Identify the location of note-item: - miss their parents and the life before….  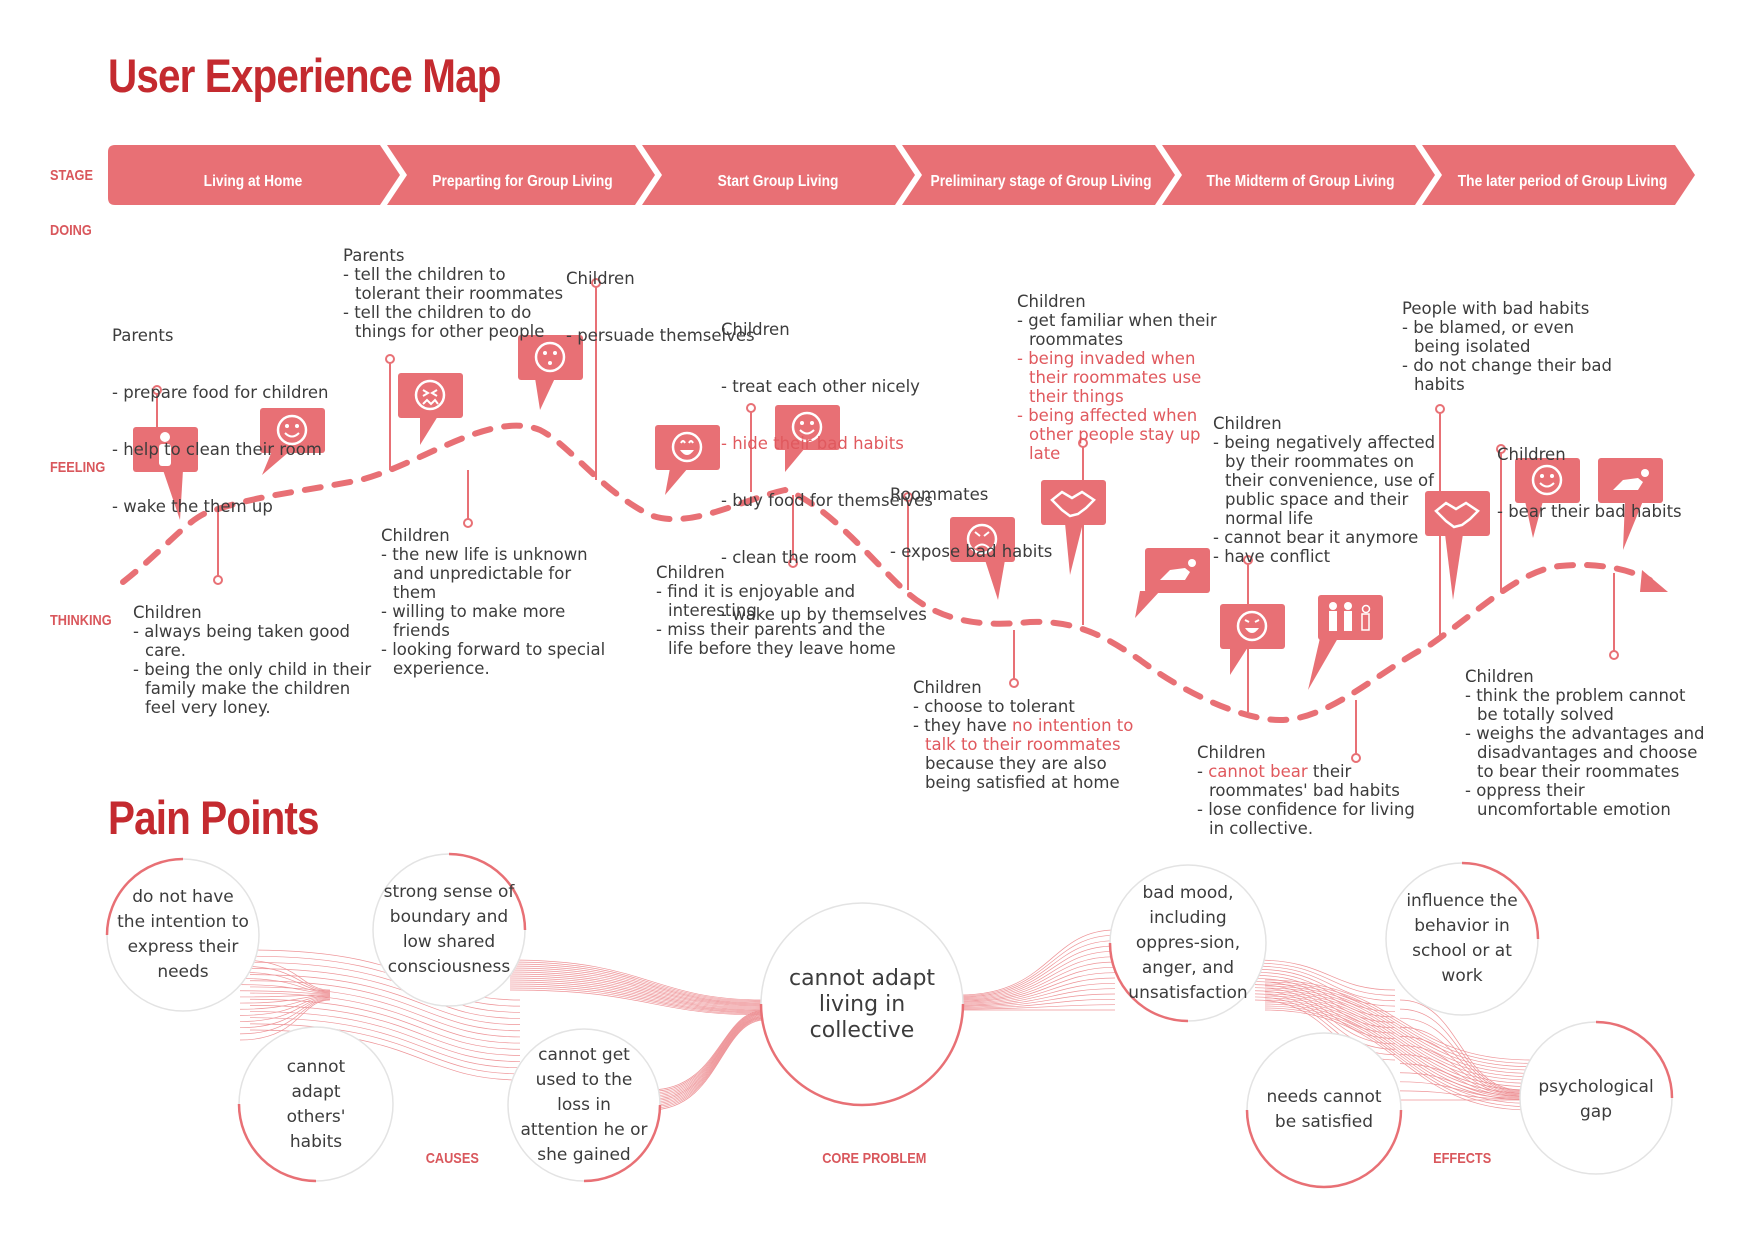
(776, 639).